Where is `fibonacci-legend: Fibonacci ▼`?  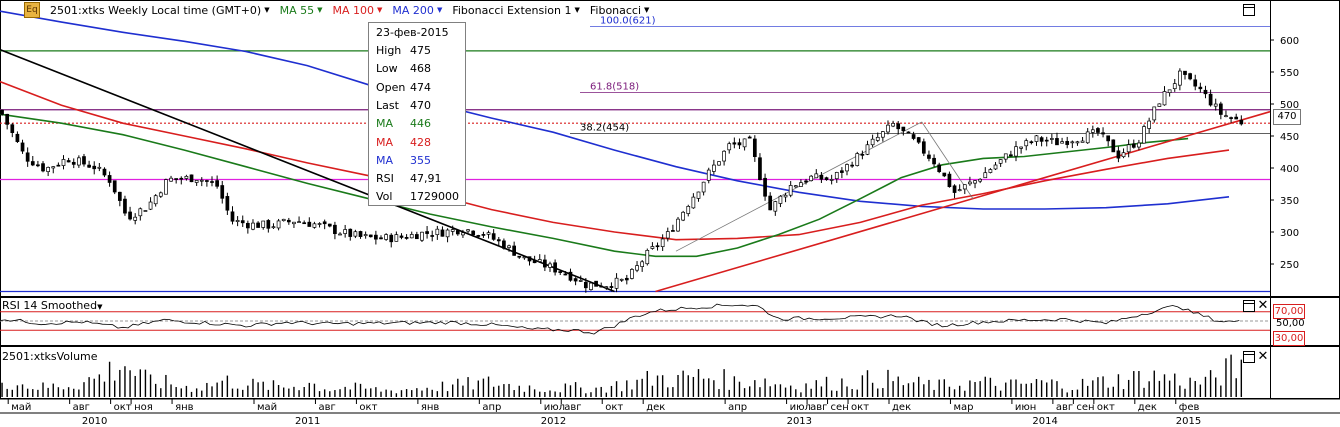
fibonacci-legend: Fibonacci ▼ is located at coordinates (620, 10).